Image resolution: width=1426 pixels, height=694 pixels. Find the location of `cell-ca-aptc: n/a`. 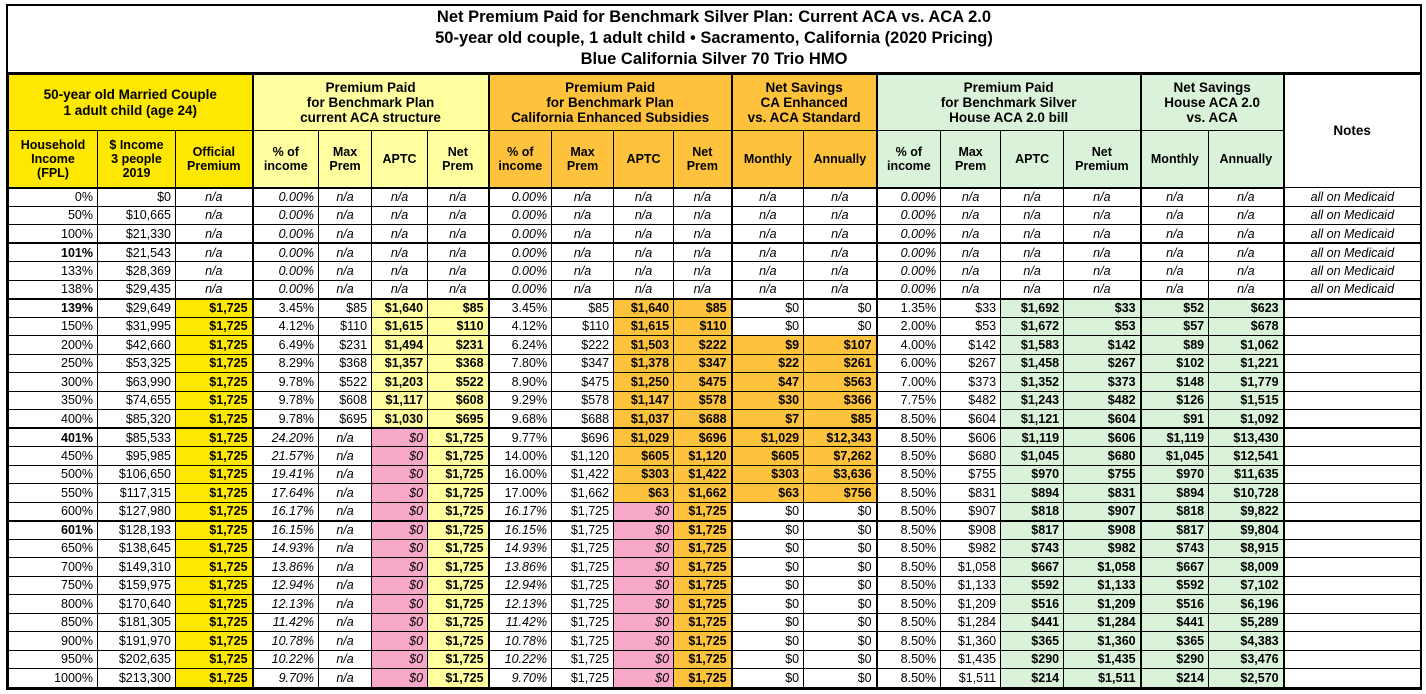

cell-ca-aptc: n/a is located at coordinates (644, 197).